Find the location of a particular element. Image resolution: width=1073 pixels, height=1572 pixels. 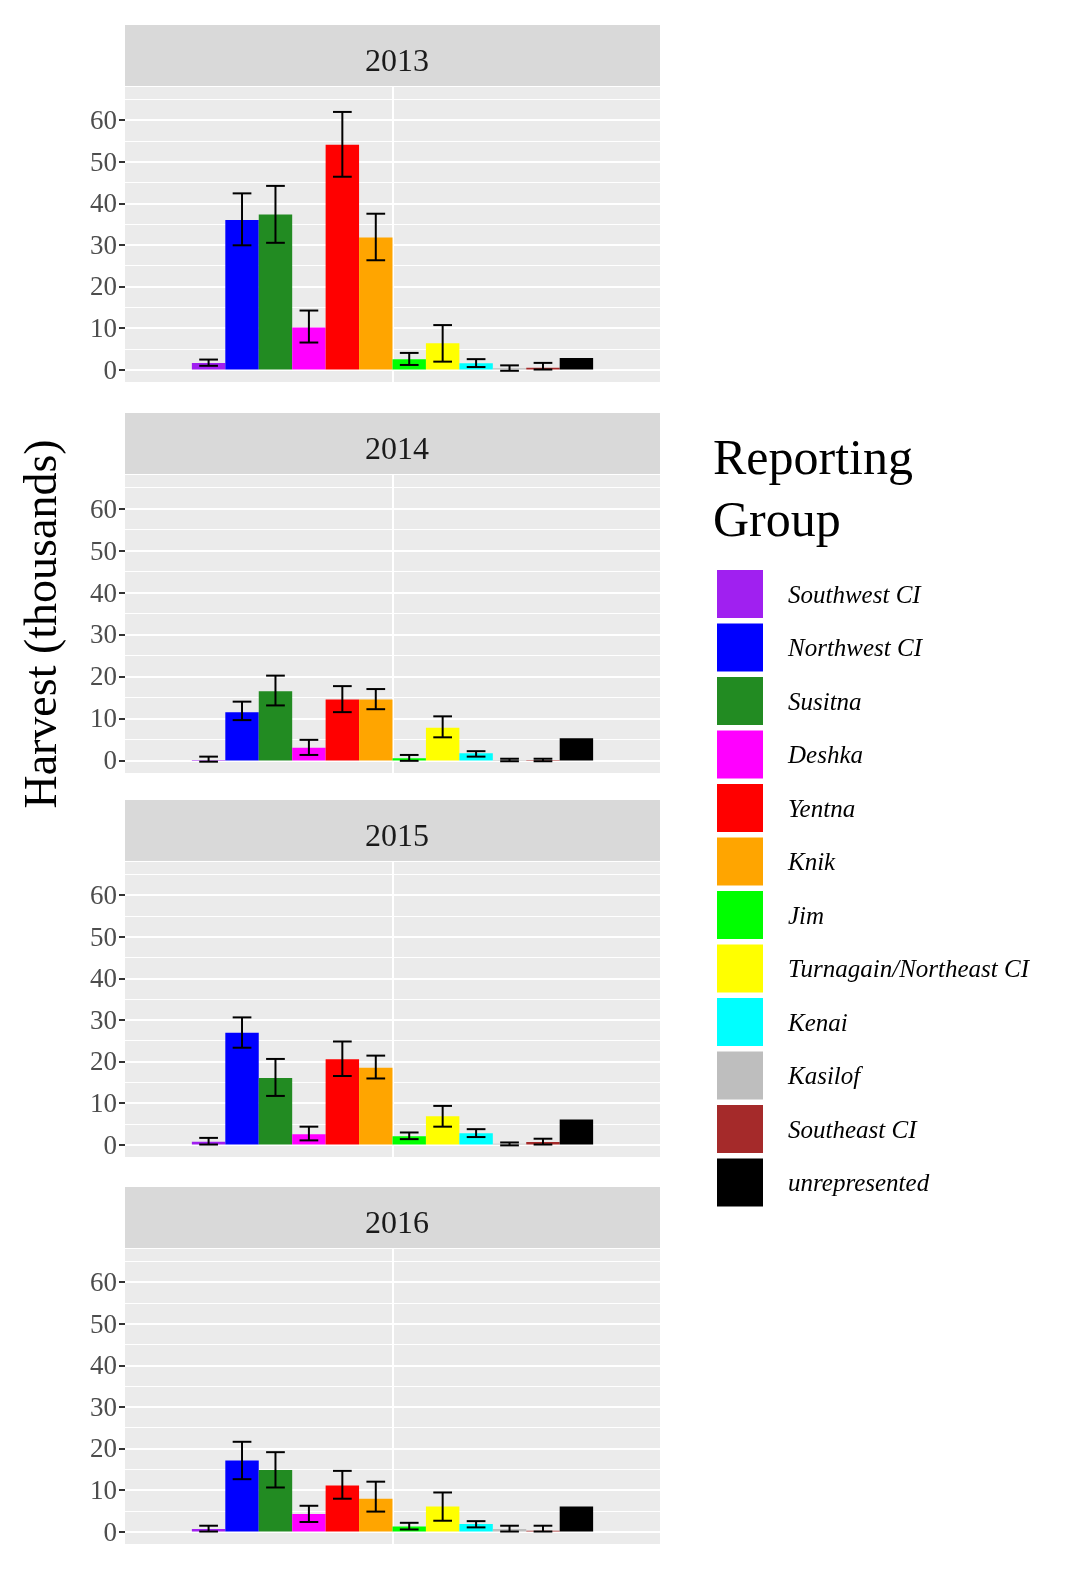

legend-label: Deshka is located at coordinates (825, 754).